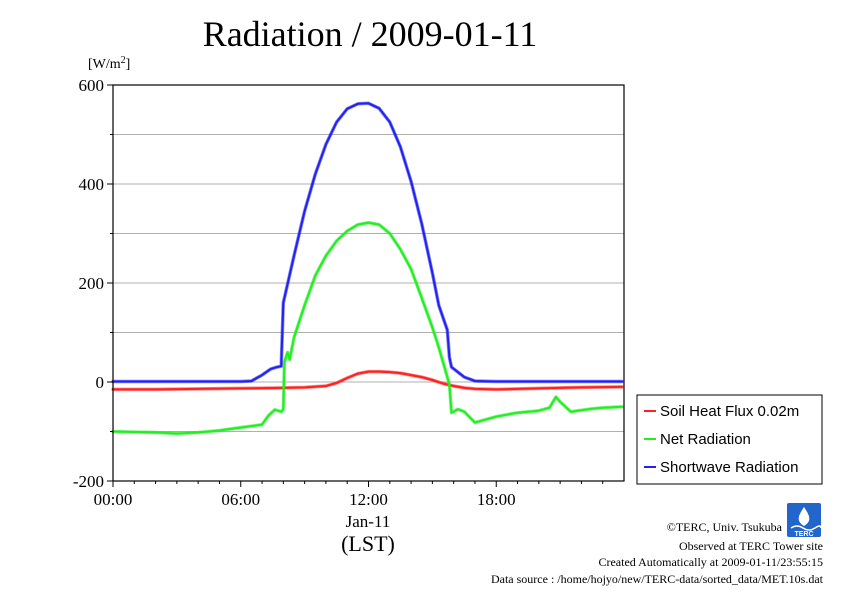 The width and height of the screenshot is (842, 595). Describe the element at coordinates (92, 283) in the screenshot. I see `y-tick-label: 200` at that location.